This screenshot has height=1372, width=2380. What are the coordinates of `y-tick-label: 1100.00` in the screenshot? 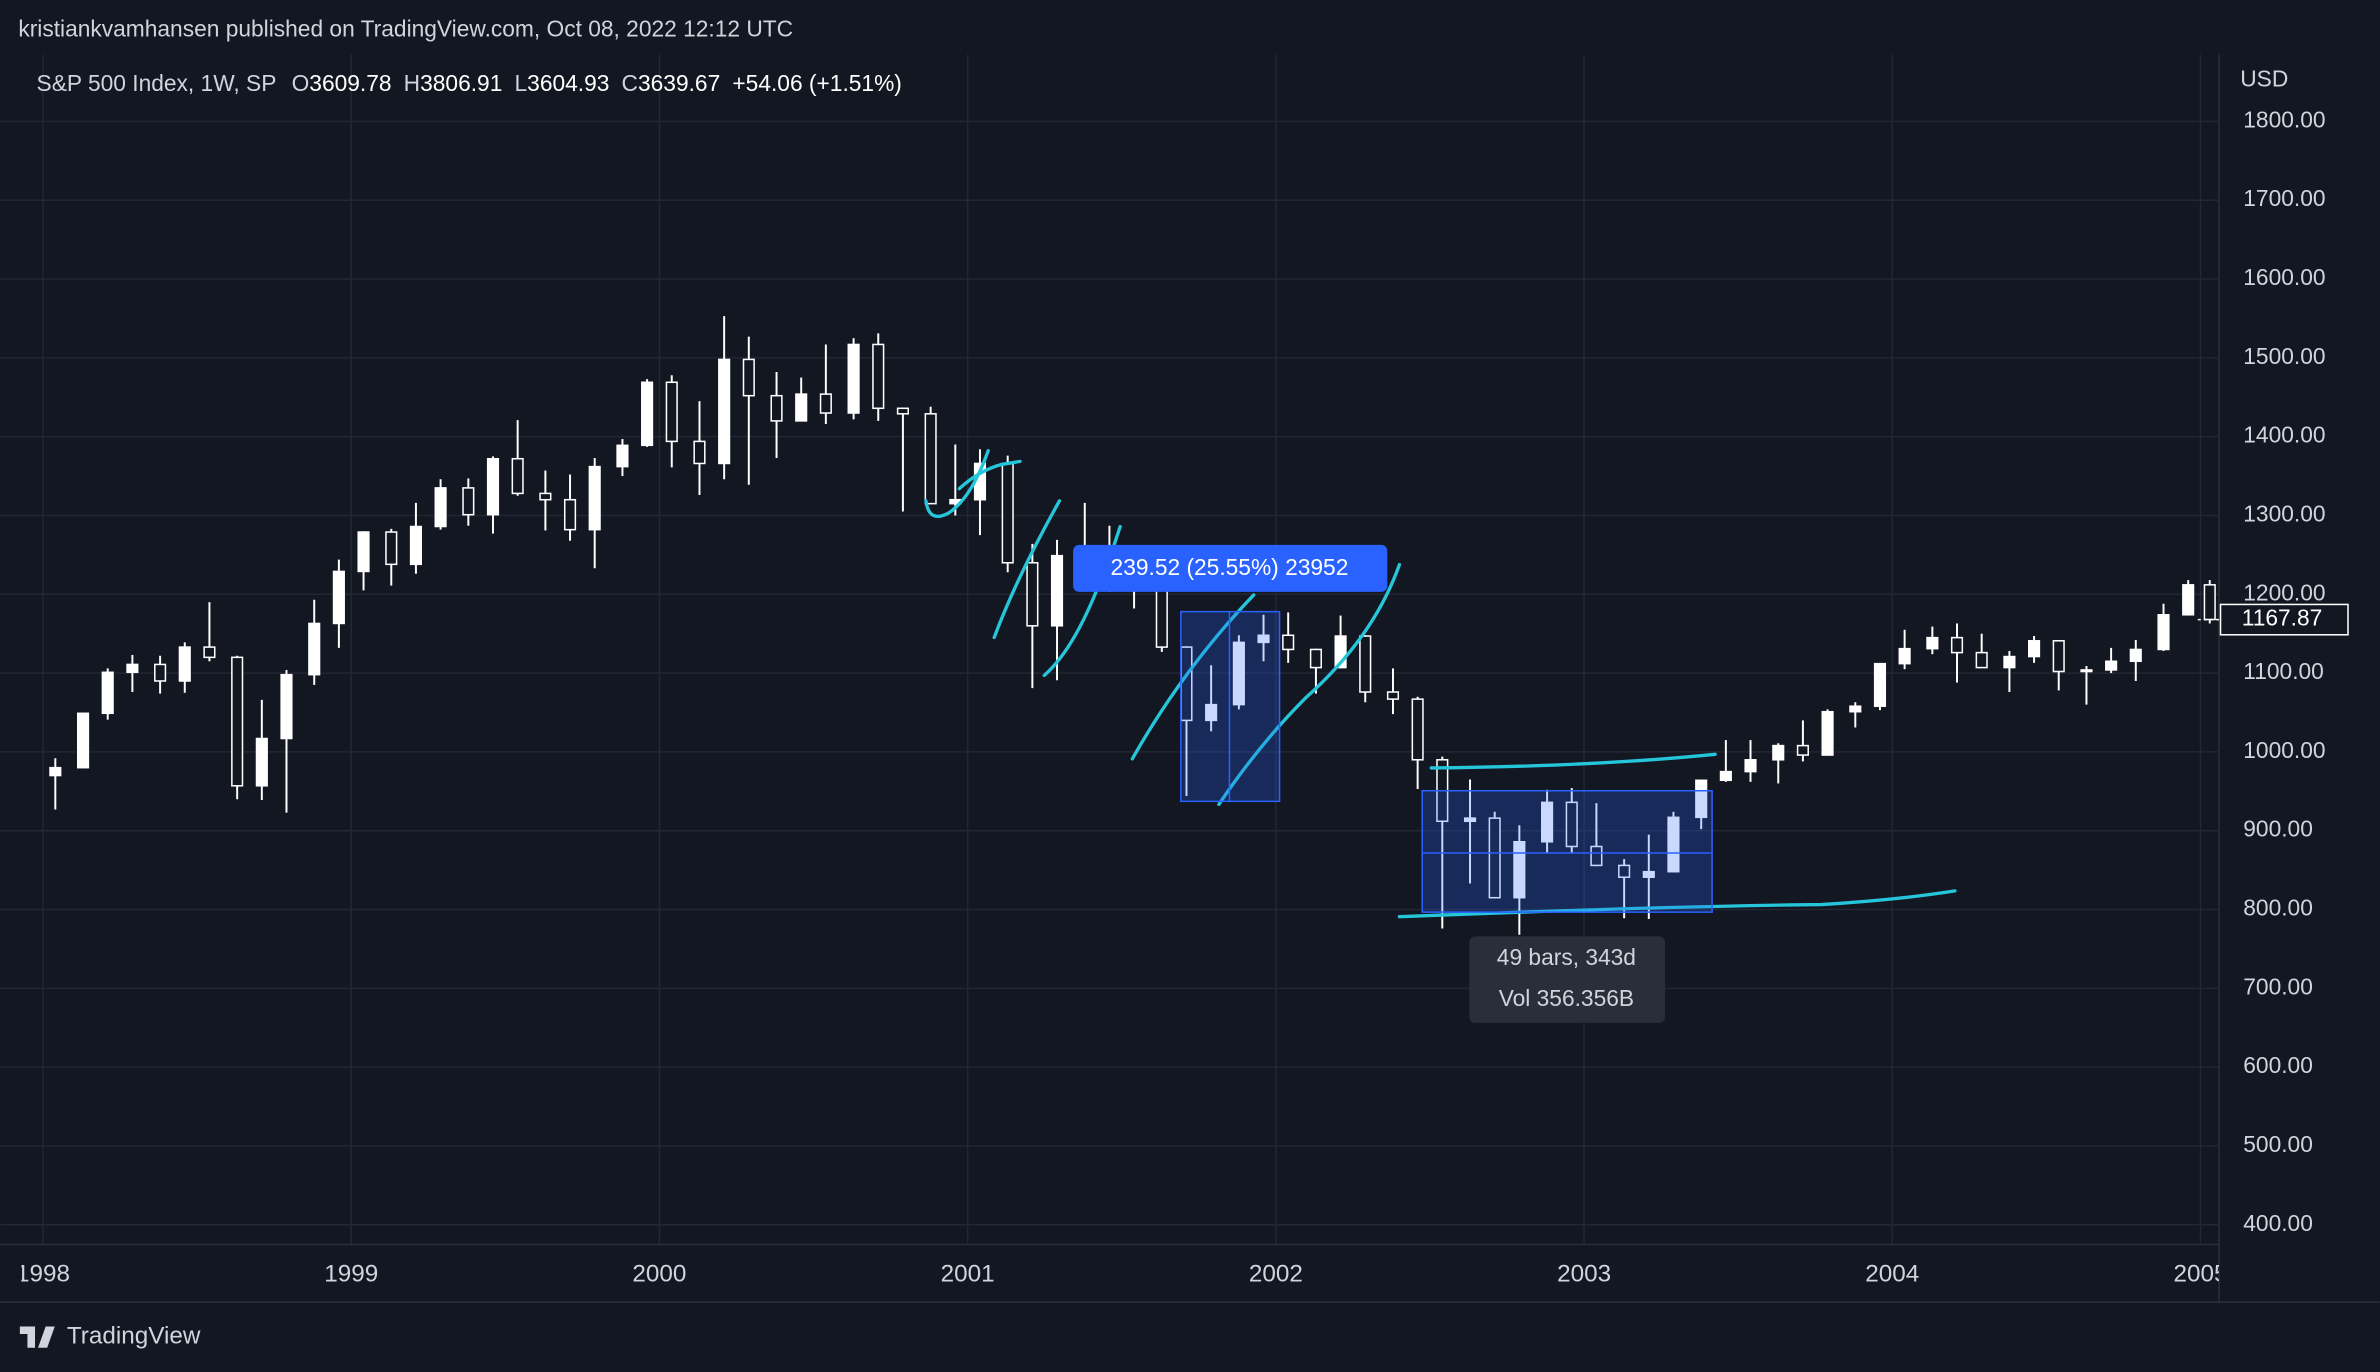 It's located at (2283, 671).